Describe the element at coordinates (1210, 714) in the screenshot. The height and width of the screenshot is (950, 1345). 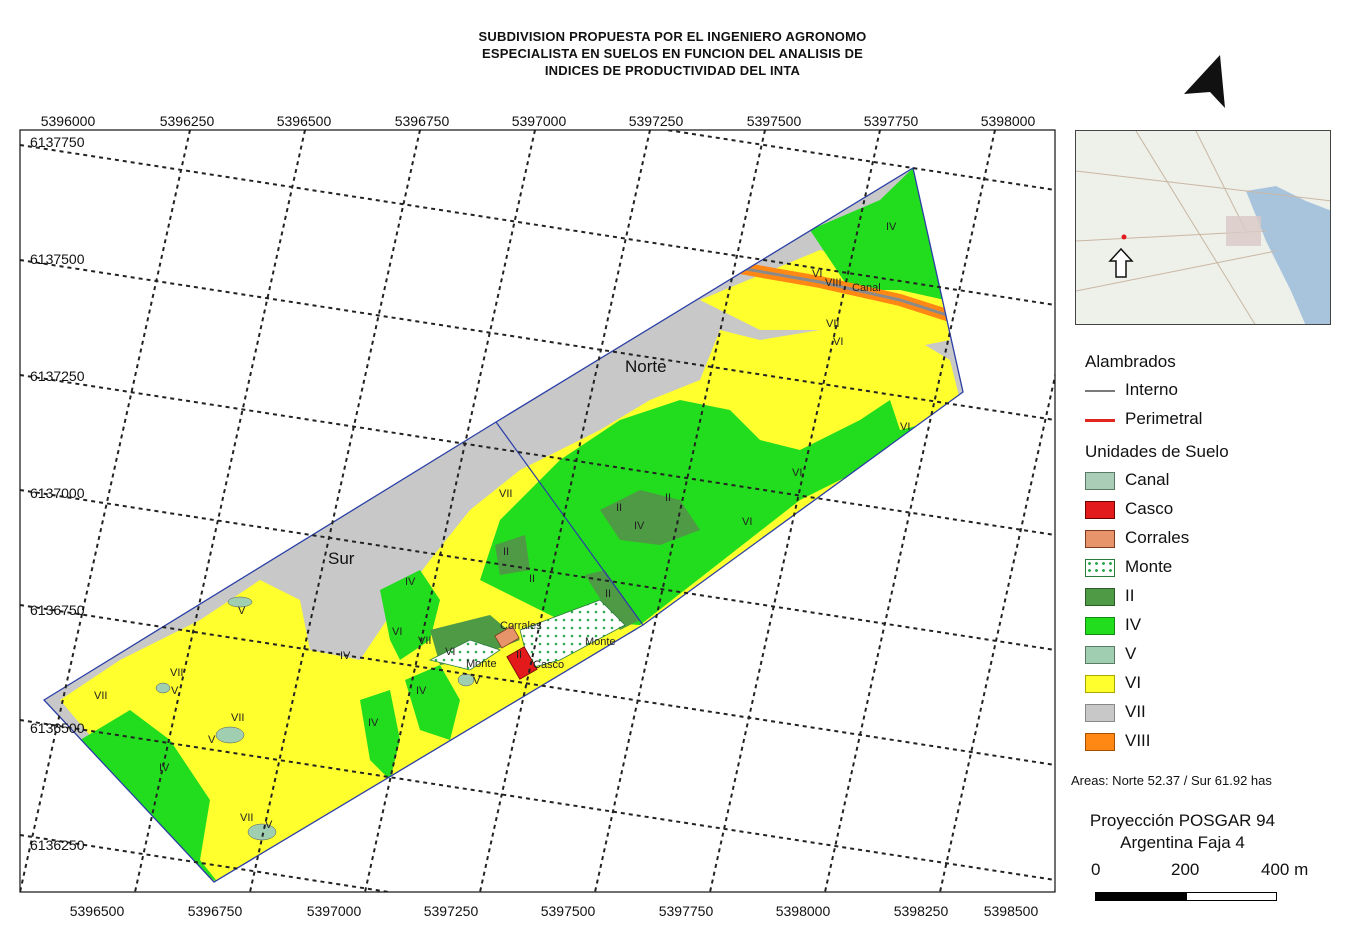
I see `legend-item-vii: VII` at that location.